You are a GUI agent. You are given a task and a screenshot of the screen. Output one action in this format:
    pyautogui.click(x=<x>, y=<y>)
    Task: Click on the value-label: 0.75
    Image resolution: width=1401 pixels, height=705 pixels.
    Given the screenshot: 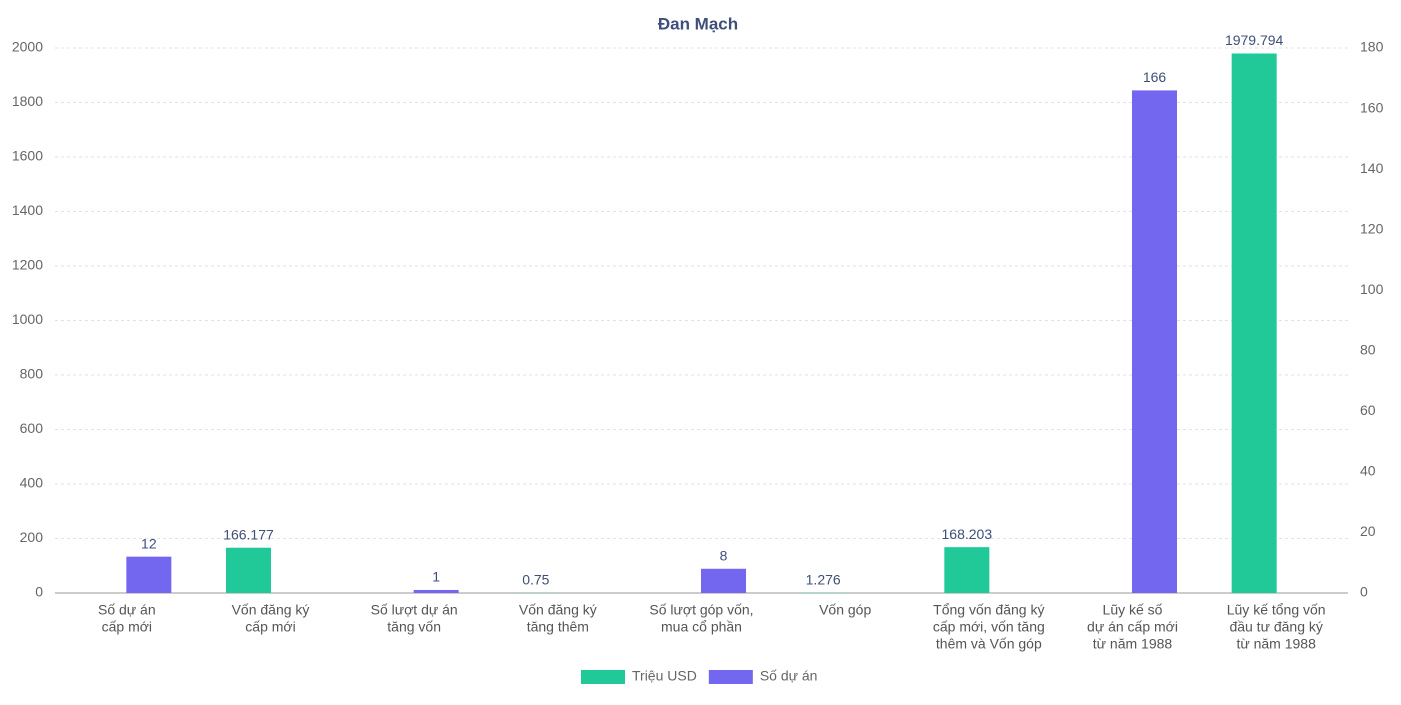 What is the action you would take?
    pyautogui.click(x=535, y=579)
    